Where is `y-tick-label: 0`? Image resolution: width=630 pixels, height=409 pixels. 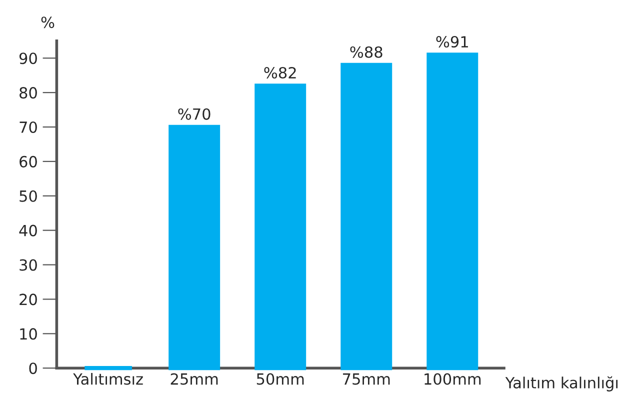
y-tick-label: 0 is located at coordinates (33, 368).